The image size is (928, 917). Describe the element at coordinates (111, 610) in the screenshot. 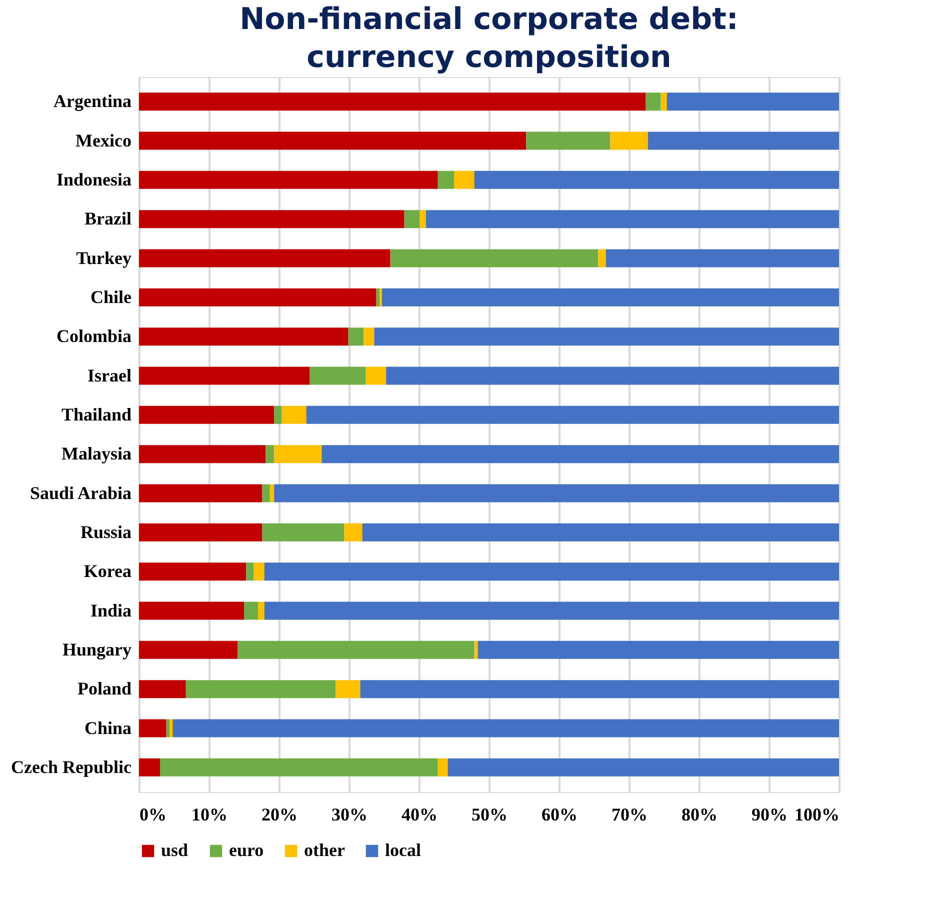

I see `y-tick-label: India` at that location.